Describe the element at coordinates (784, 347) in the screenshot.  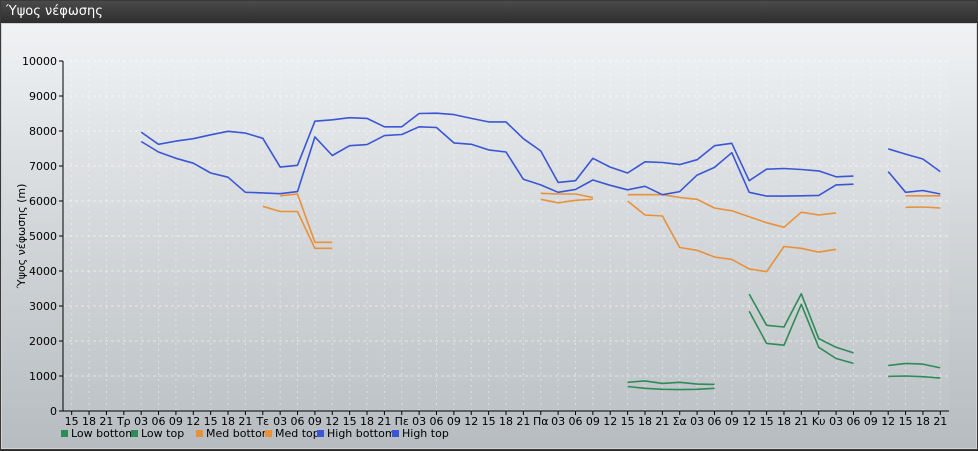
I see `series-line-low-bottom` at that location.